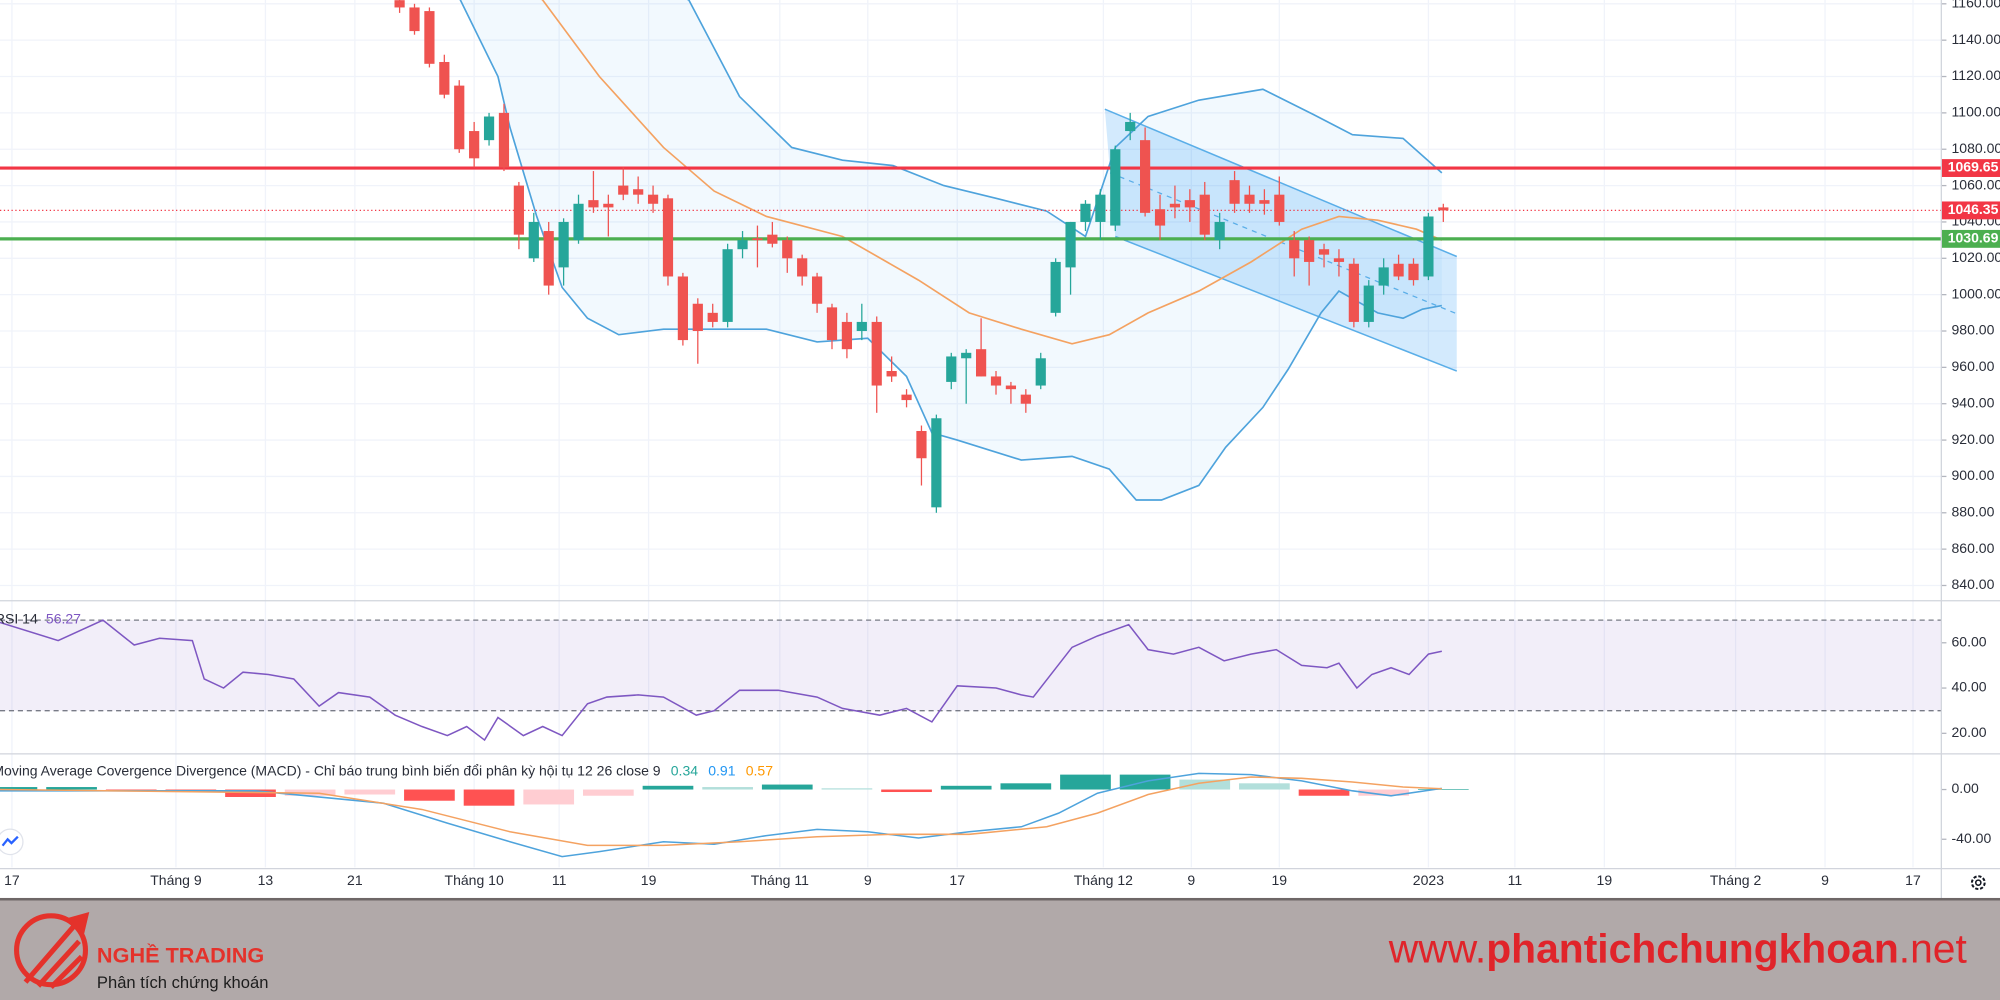 This screenshot has height=1000, width=2000. Describe the element at coordinates (1973, 475) in the screenshot. I see `y-tick-label: 900.00` at that location.